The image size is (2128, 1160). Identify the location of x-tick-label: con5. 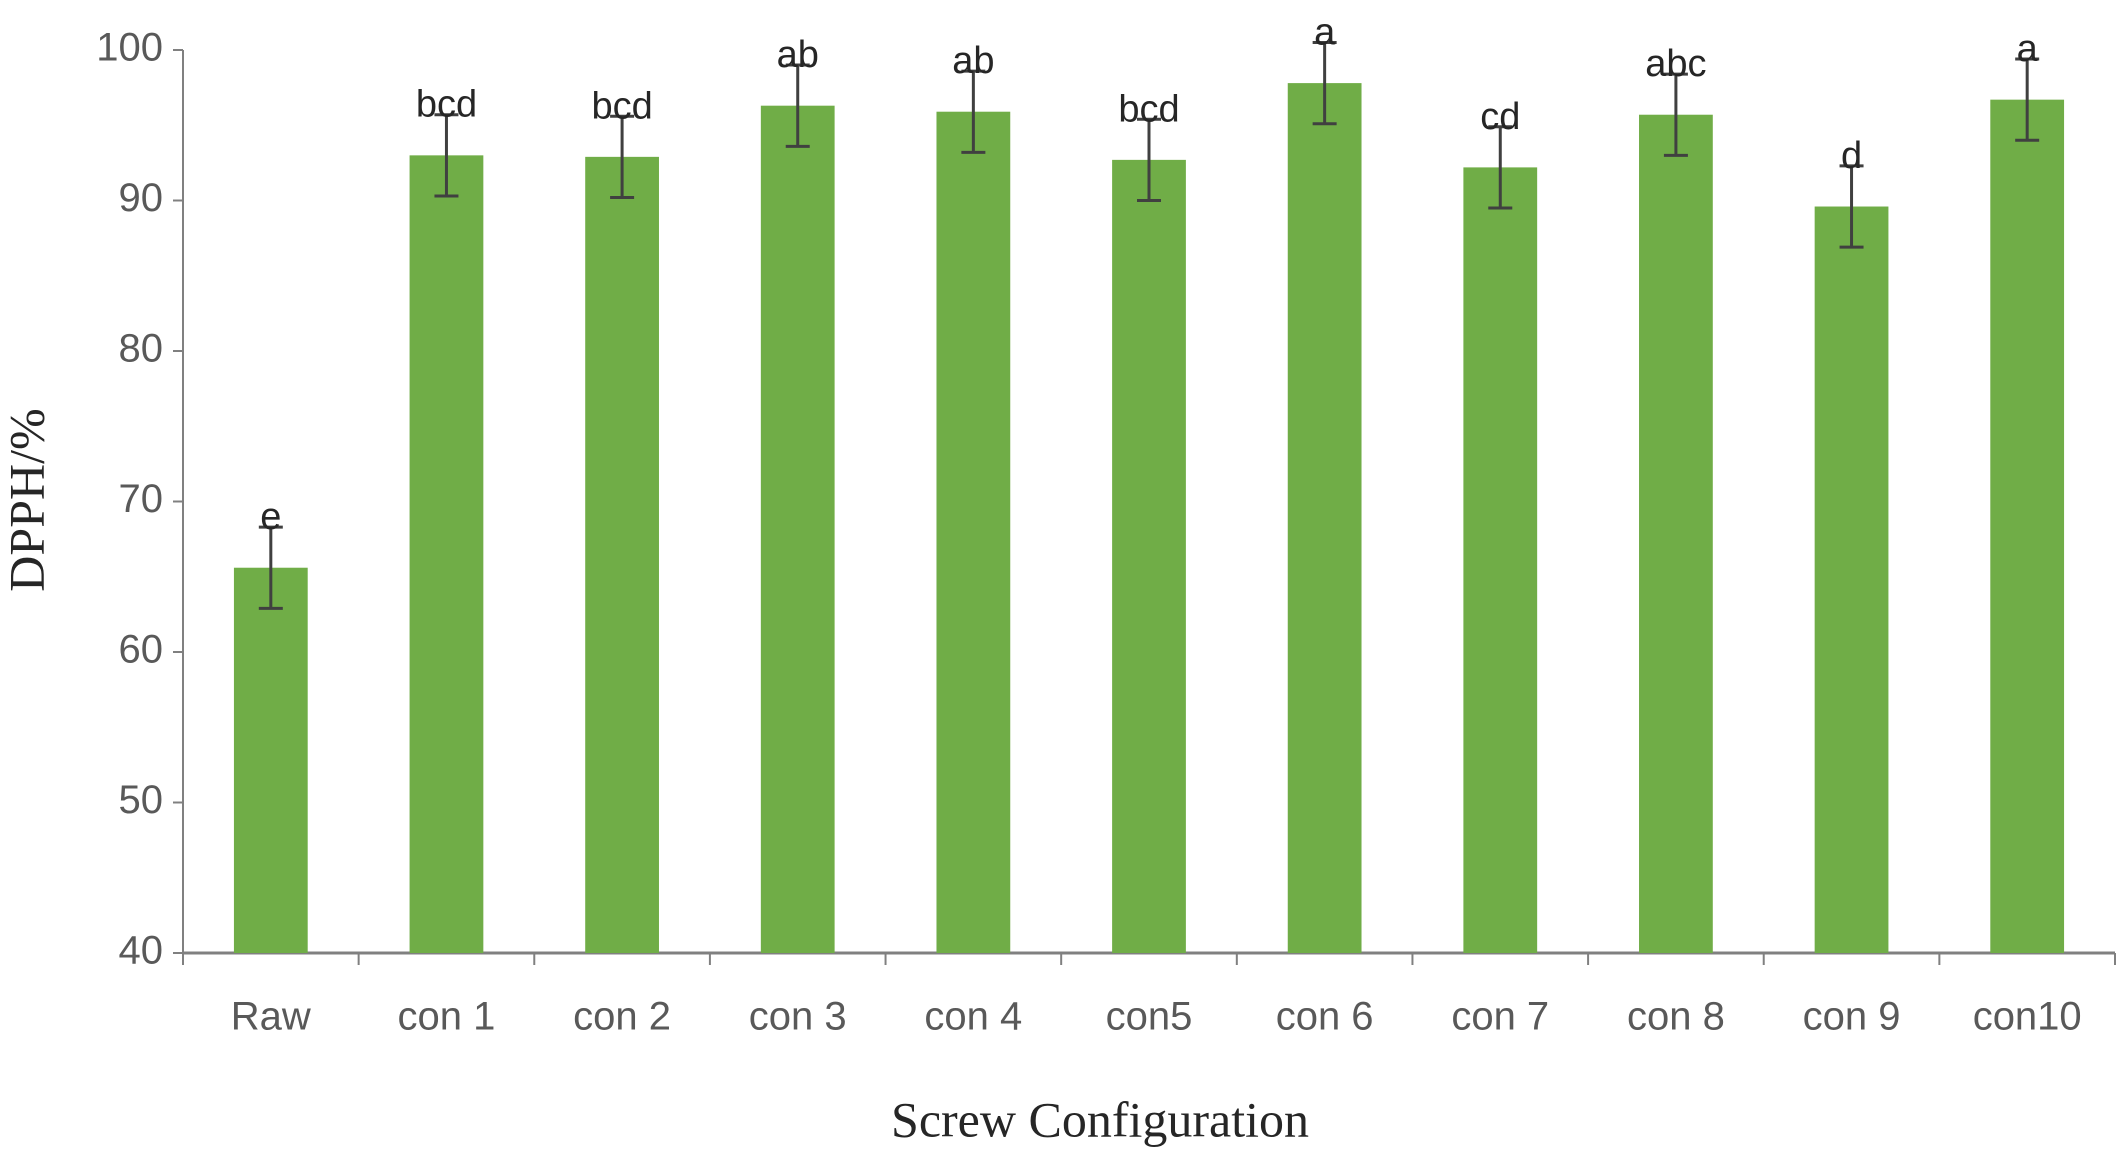
(1149, 1017).